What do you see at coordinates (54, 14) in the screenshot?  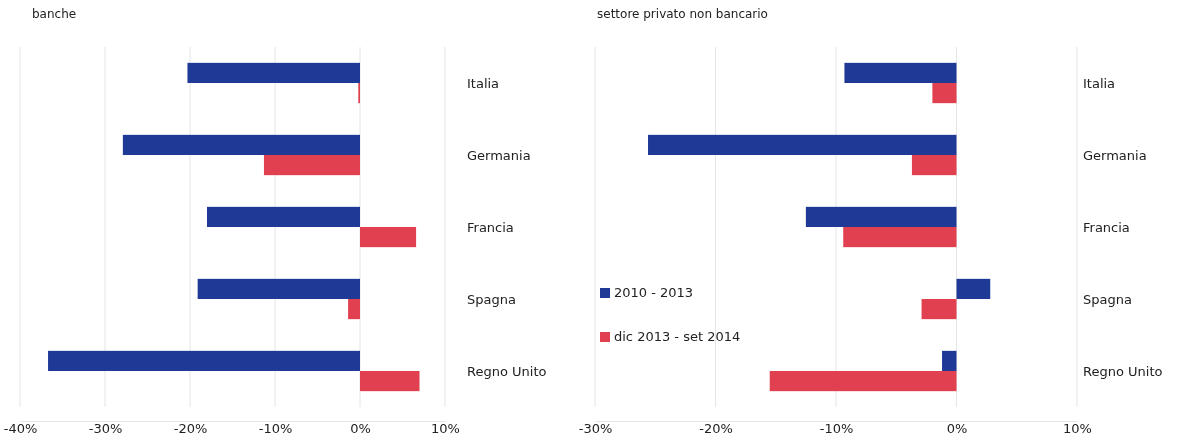 I see `chart-title: banche` at bounding box center [54, 14].